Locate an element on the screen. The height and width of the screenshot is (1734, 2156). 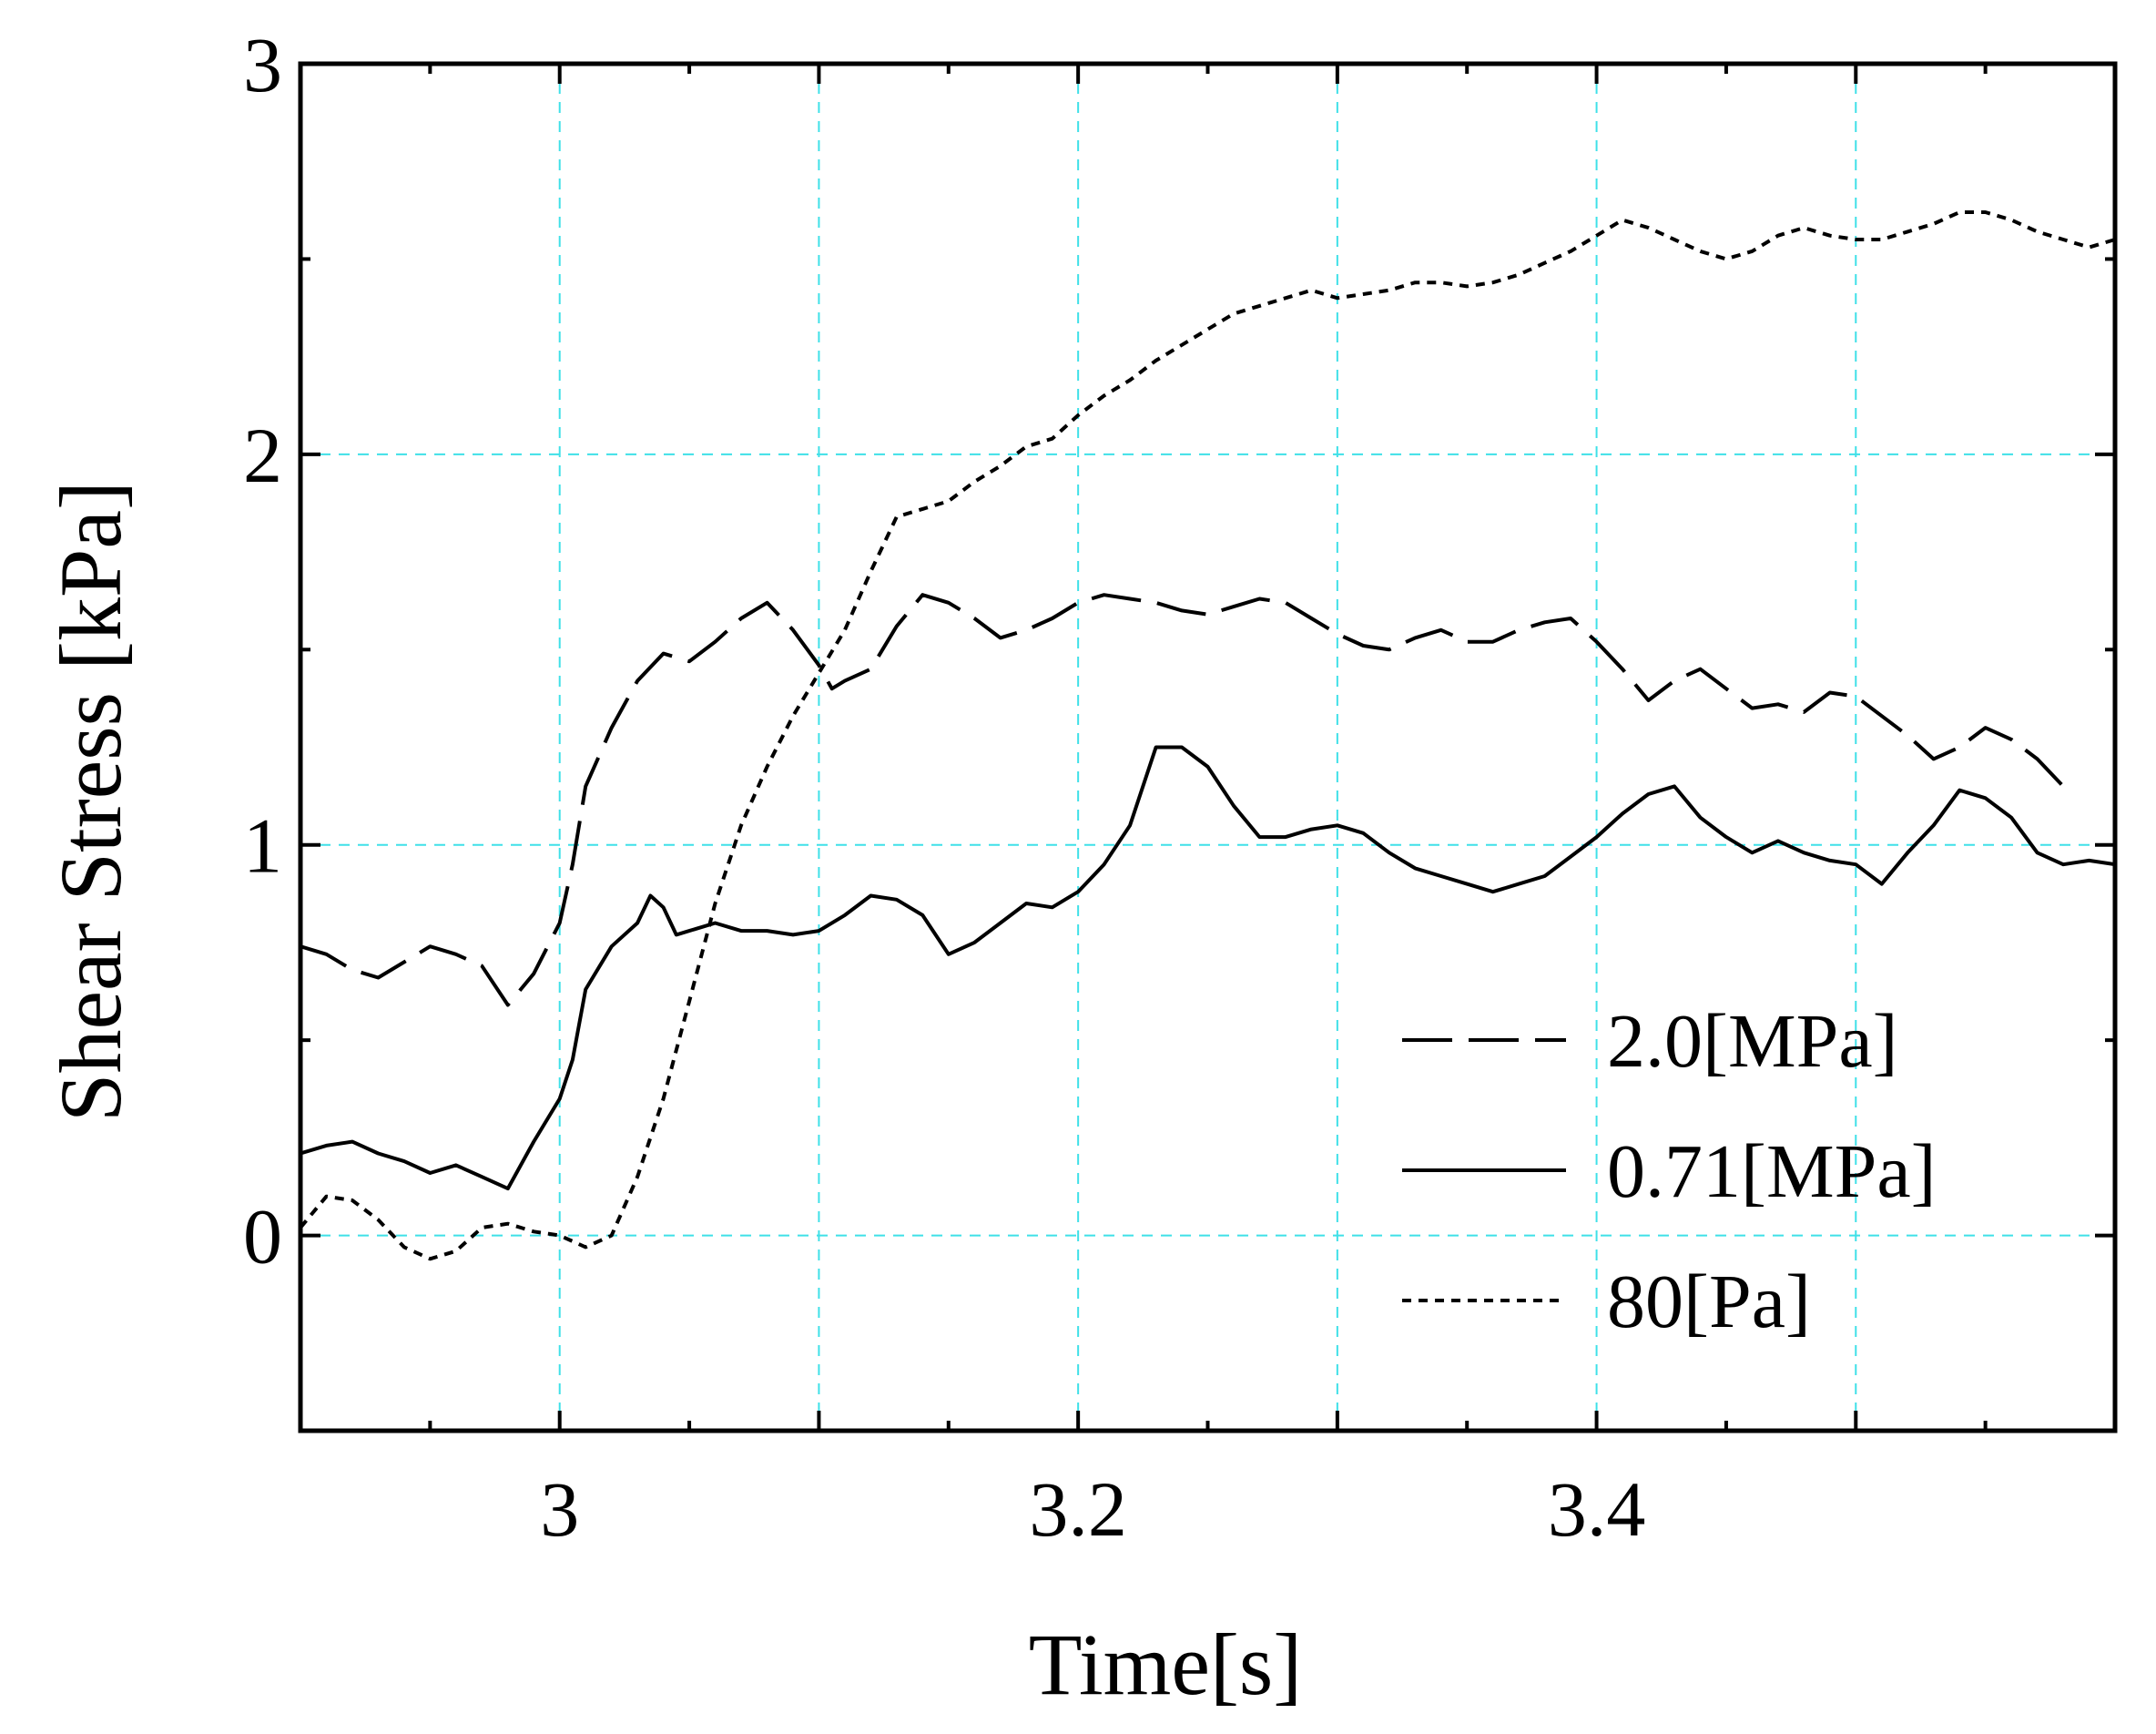
legend-item: 2.0[MPa] is located at coordinates (1650, 1041).